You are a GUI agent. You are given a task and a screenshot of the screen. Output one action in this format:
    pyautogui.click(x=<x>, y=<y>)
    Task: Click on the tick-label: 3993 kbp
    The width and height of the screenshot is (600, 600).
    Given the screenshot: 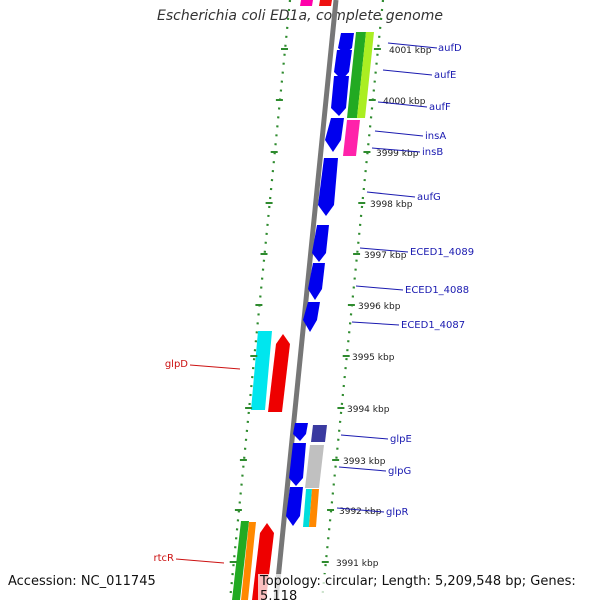 What is the action you would take?
    pyautogui.click(x=364, y=462)
    